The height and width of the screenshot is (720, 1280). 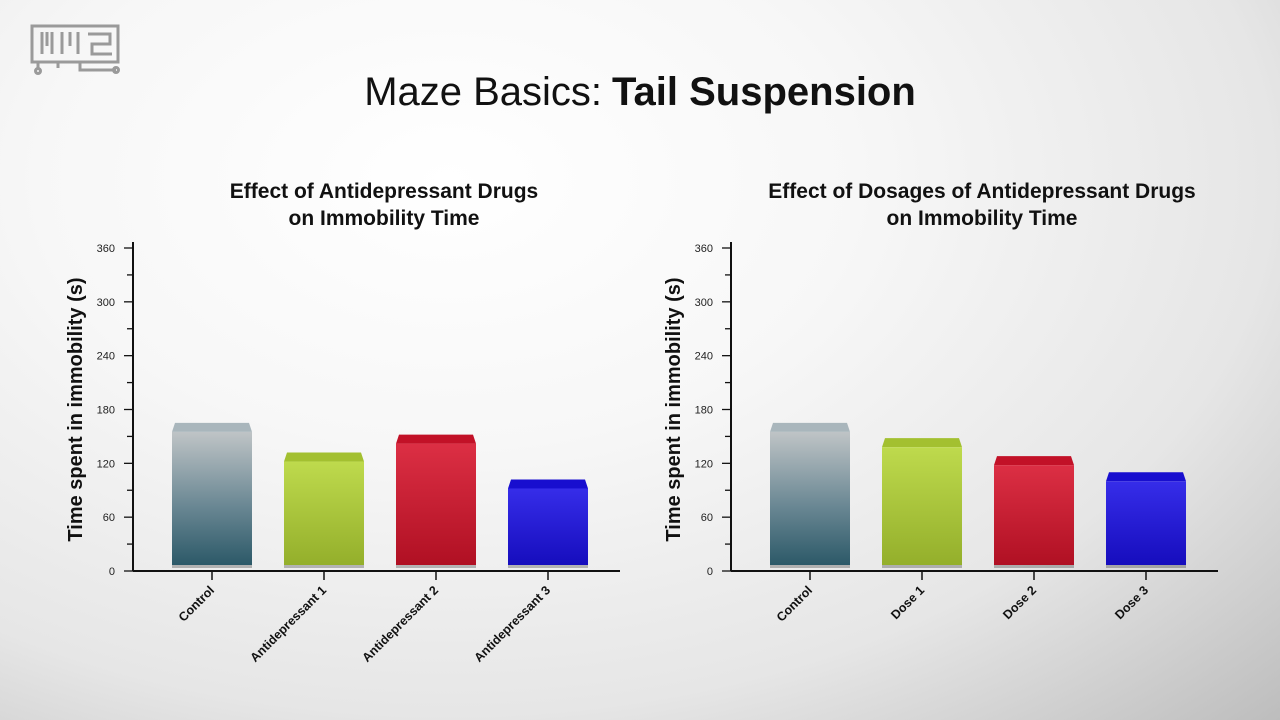 I want to click on x-tick-label: Dose 3, so click(x=1131, y=602).